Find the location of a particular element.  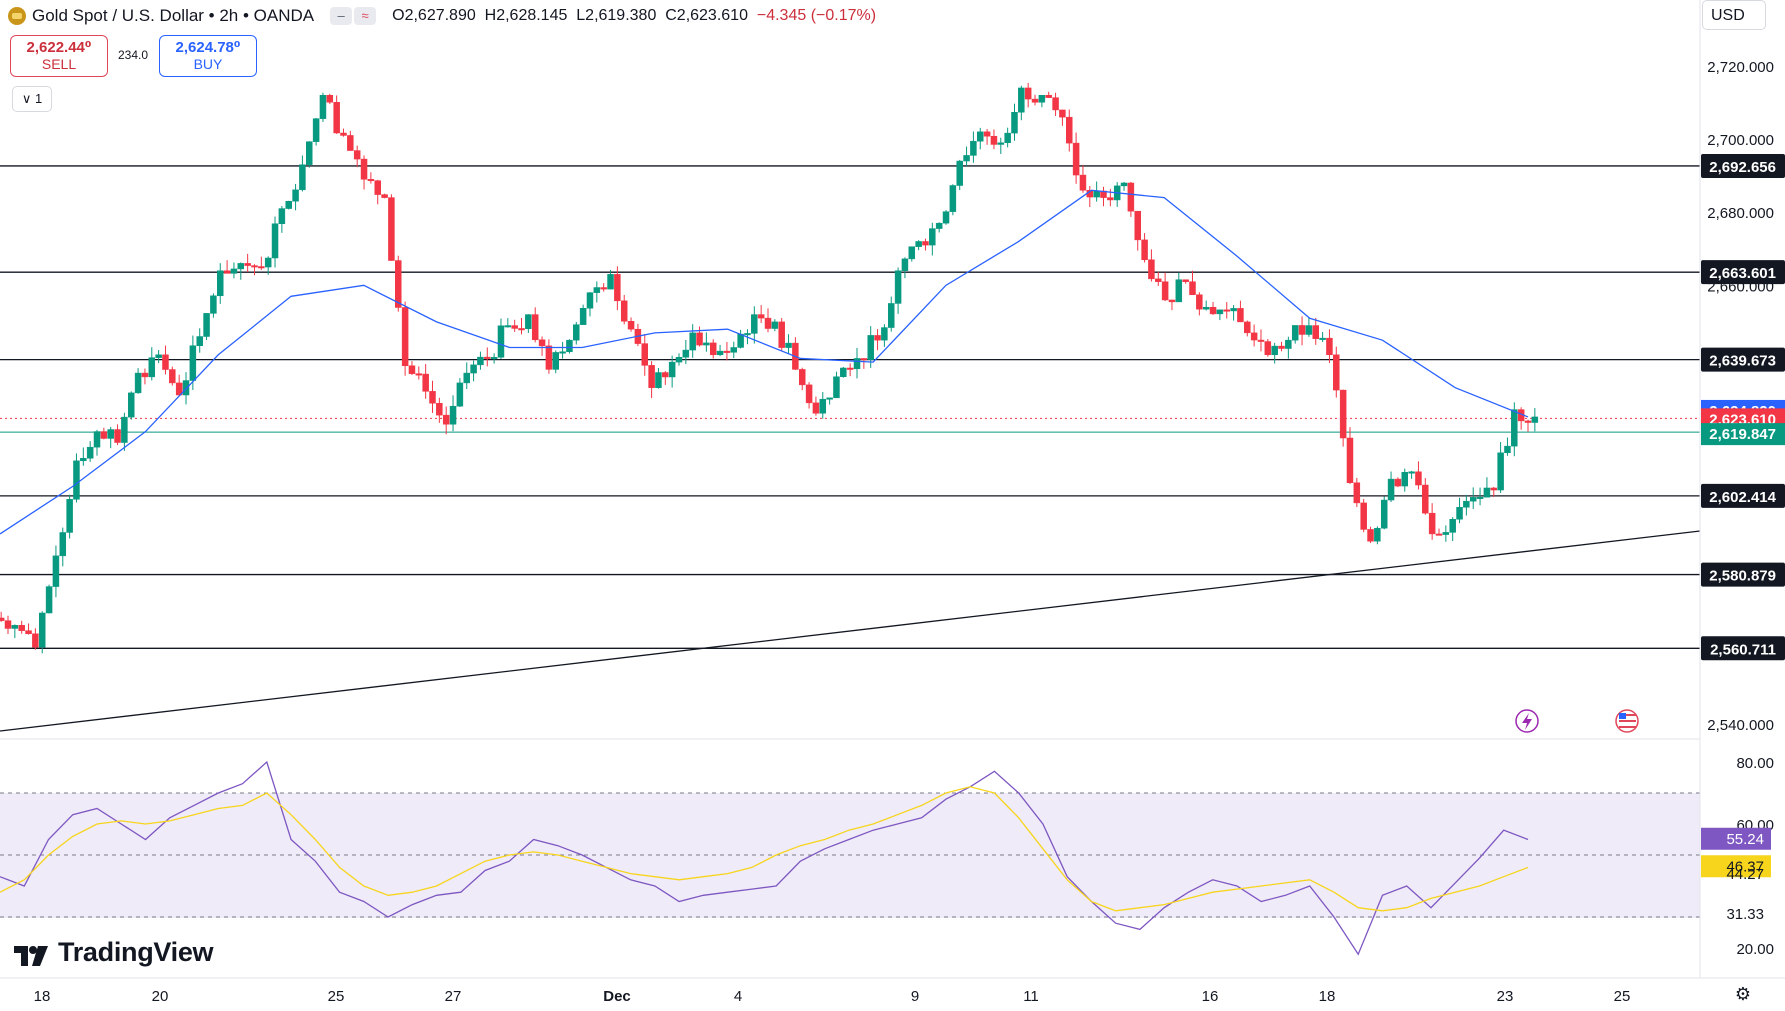

tradingview-logo: TradingView is located at coordinates (114, 952).